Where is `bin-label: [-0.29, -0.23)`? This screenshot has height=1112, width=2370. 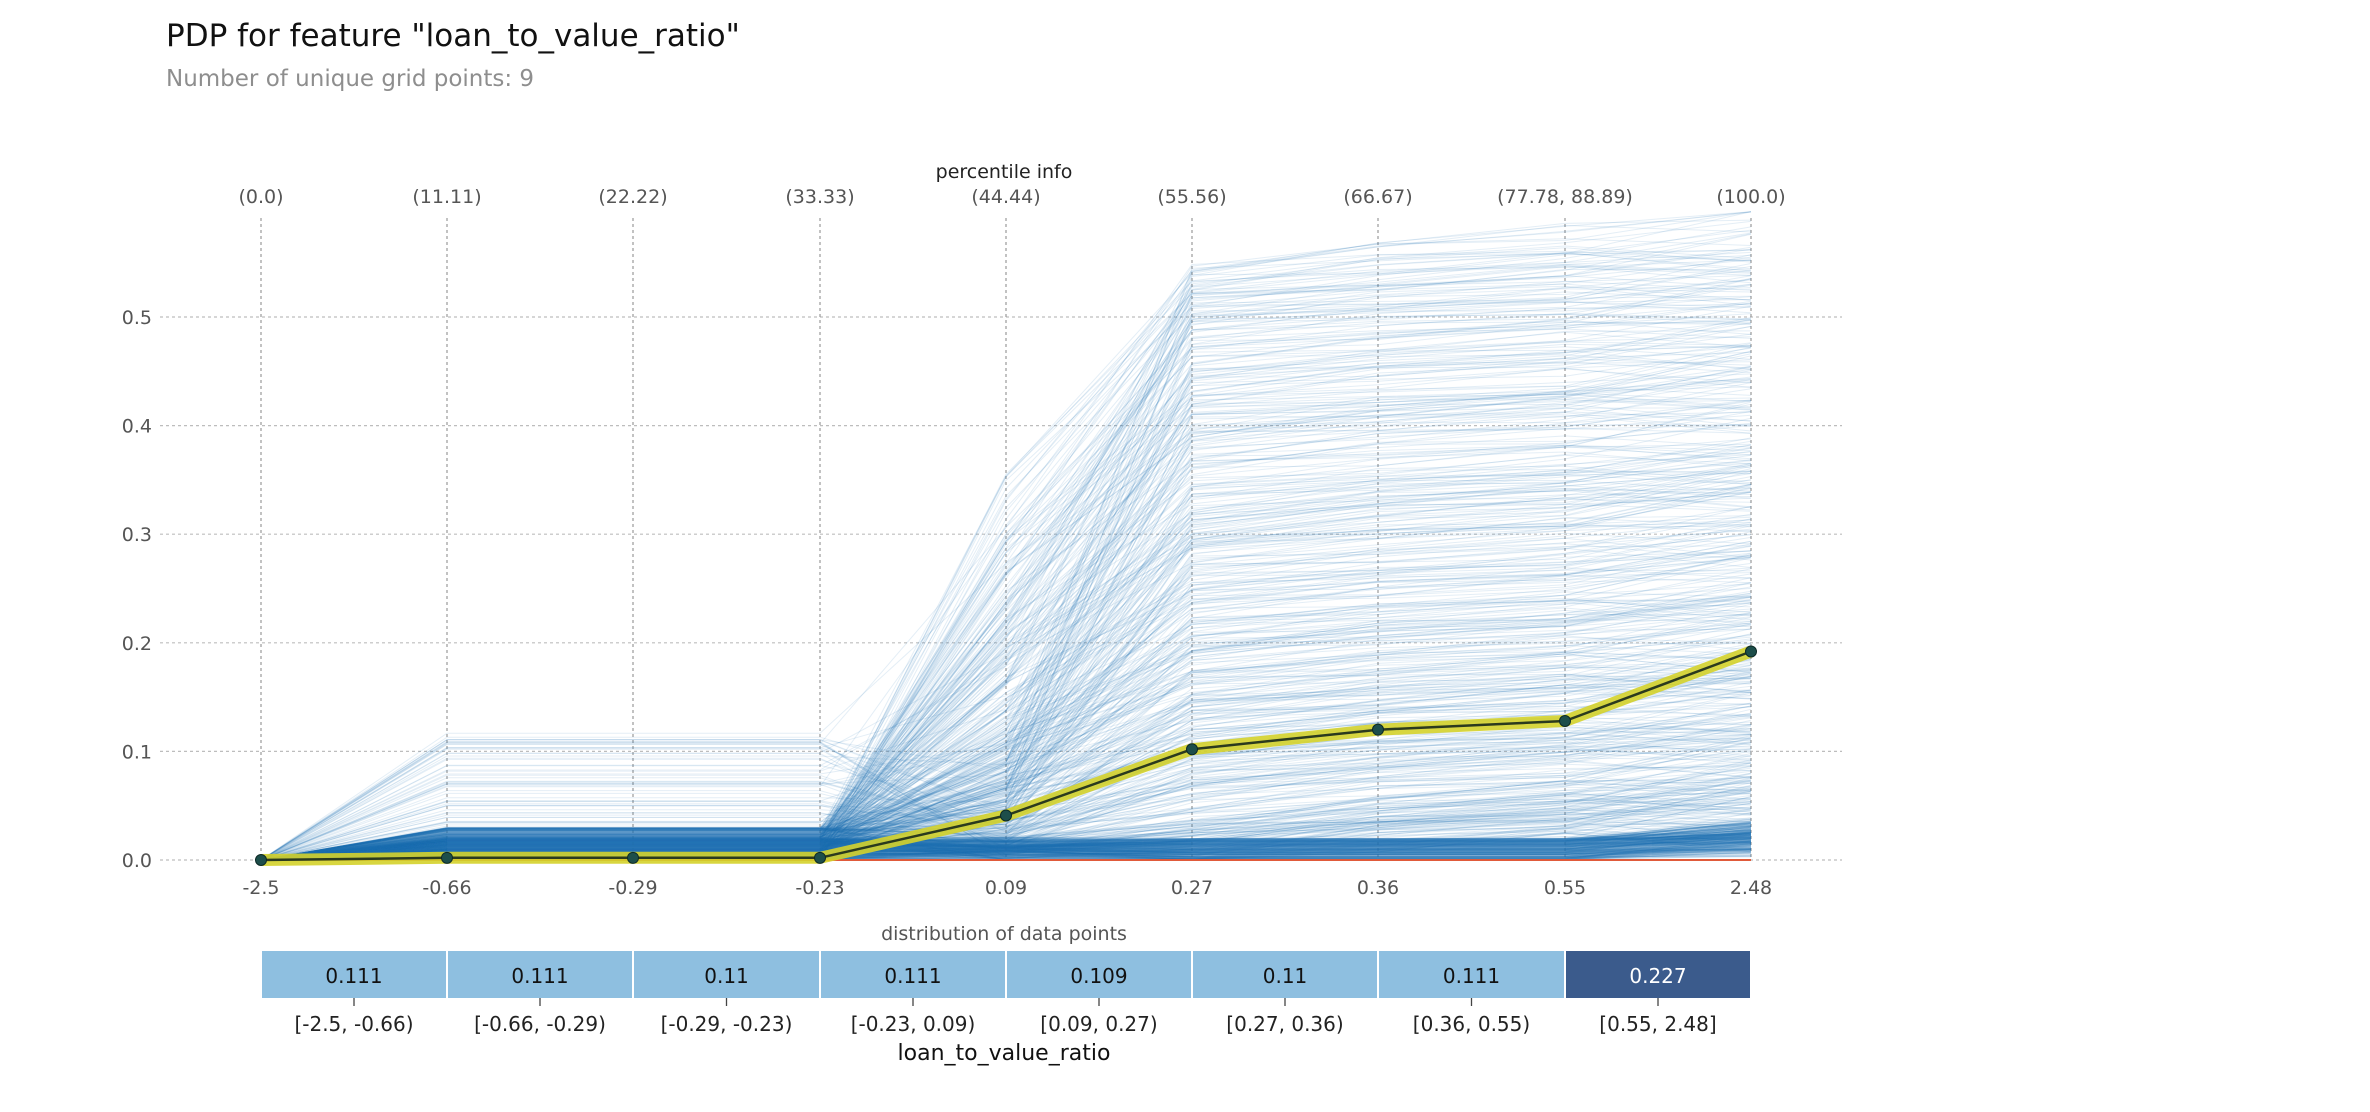 bin-label: [-0.29, -0.23) is located at coordinates (727, 1024).